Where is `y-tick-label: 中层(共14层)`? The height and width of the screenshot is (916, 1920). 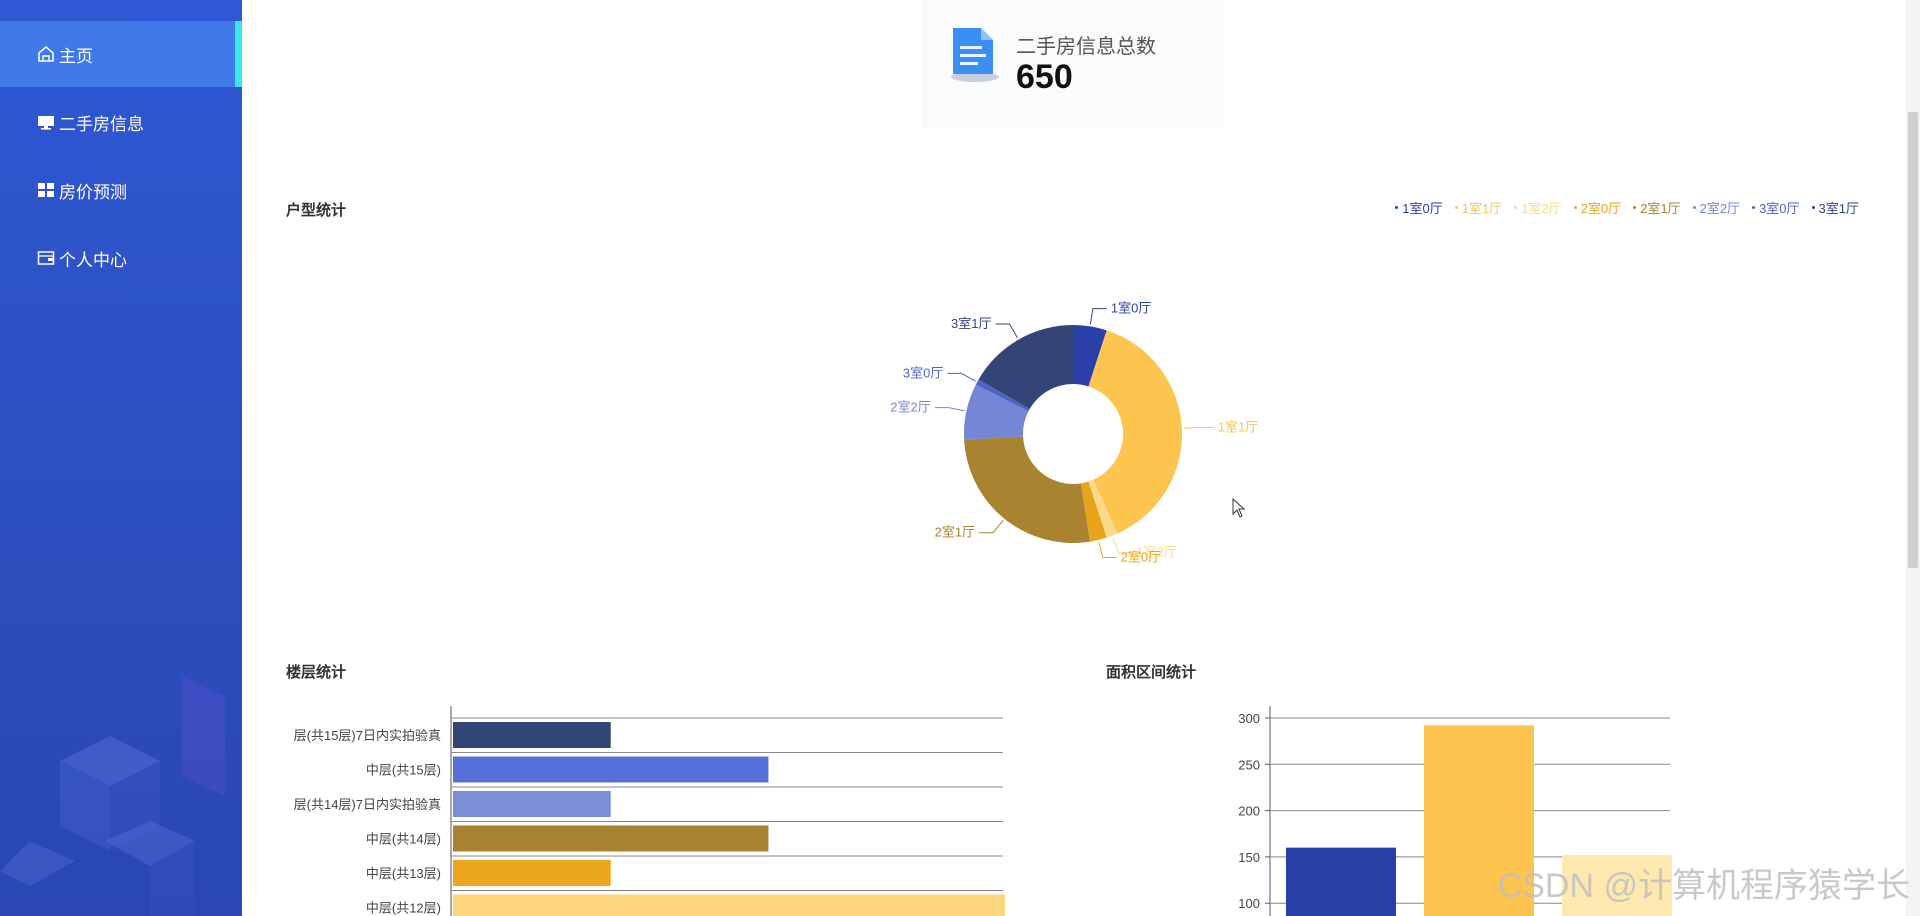
y-tick-label: 中层(共14层) is located at coordinates (403, 839).